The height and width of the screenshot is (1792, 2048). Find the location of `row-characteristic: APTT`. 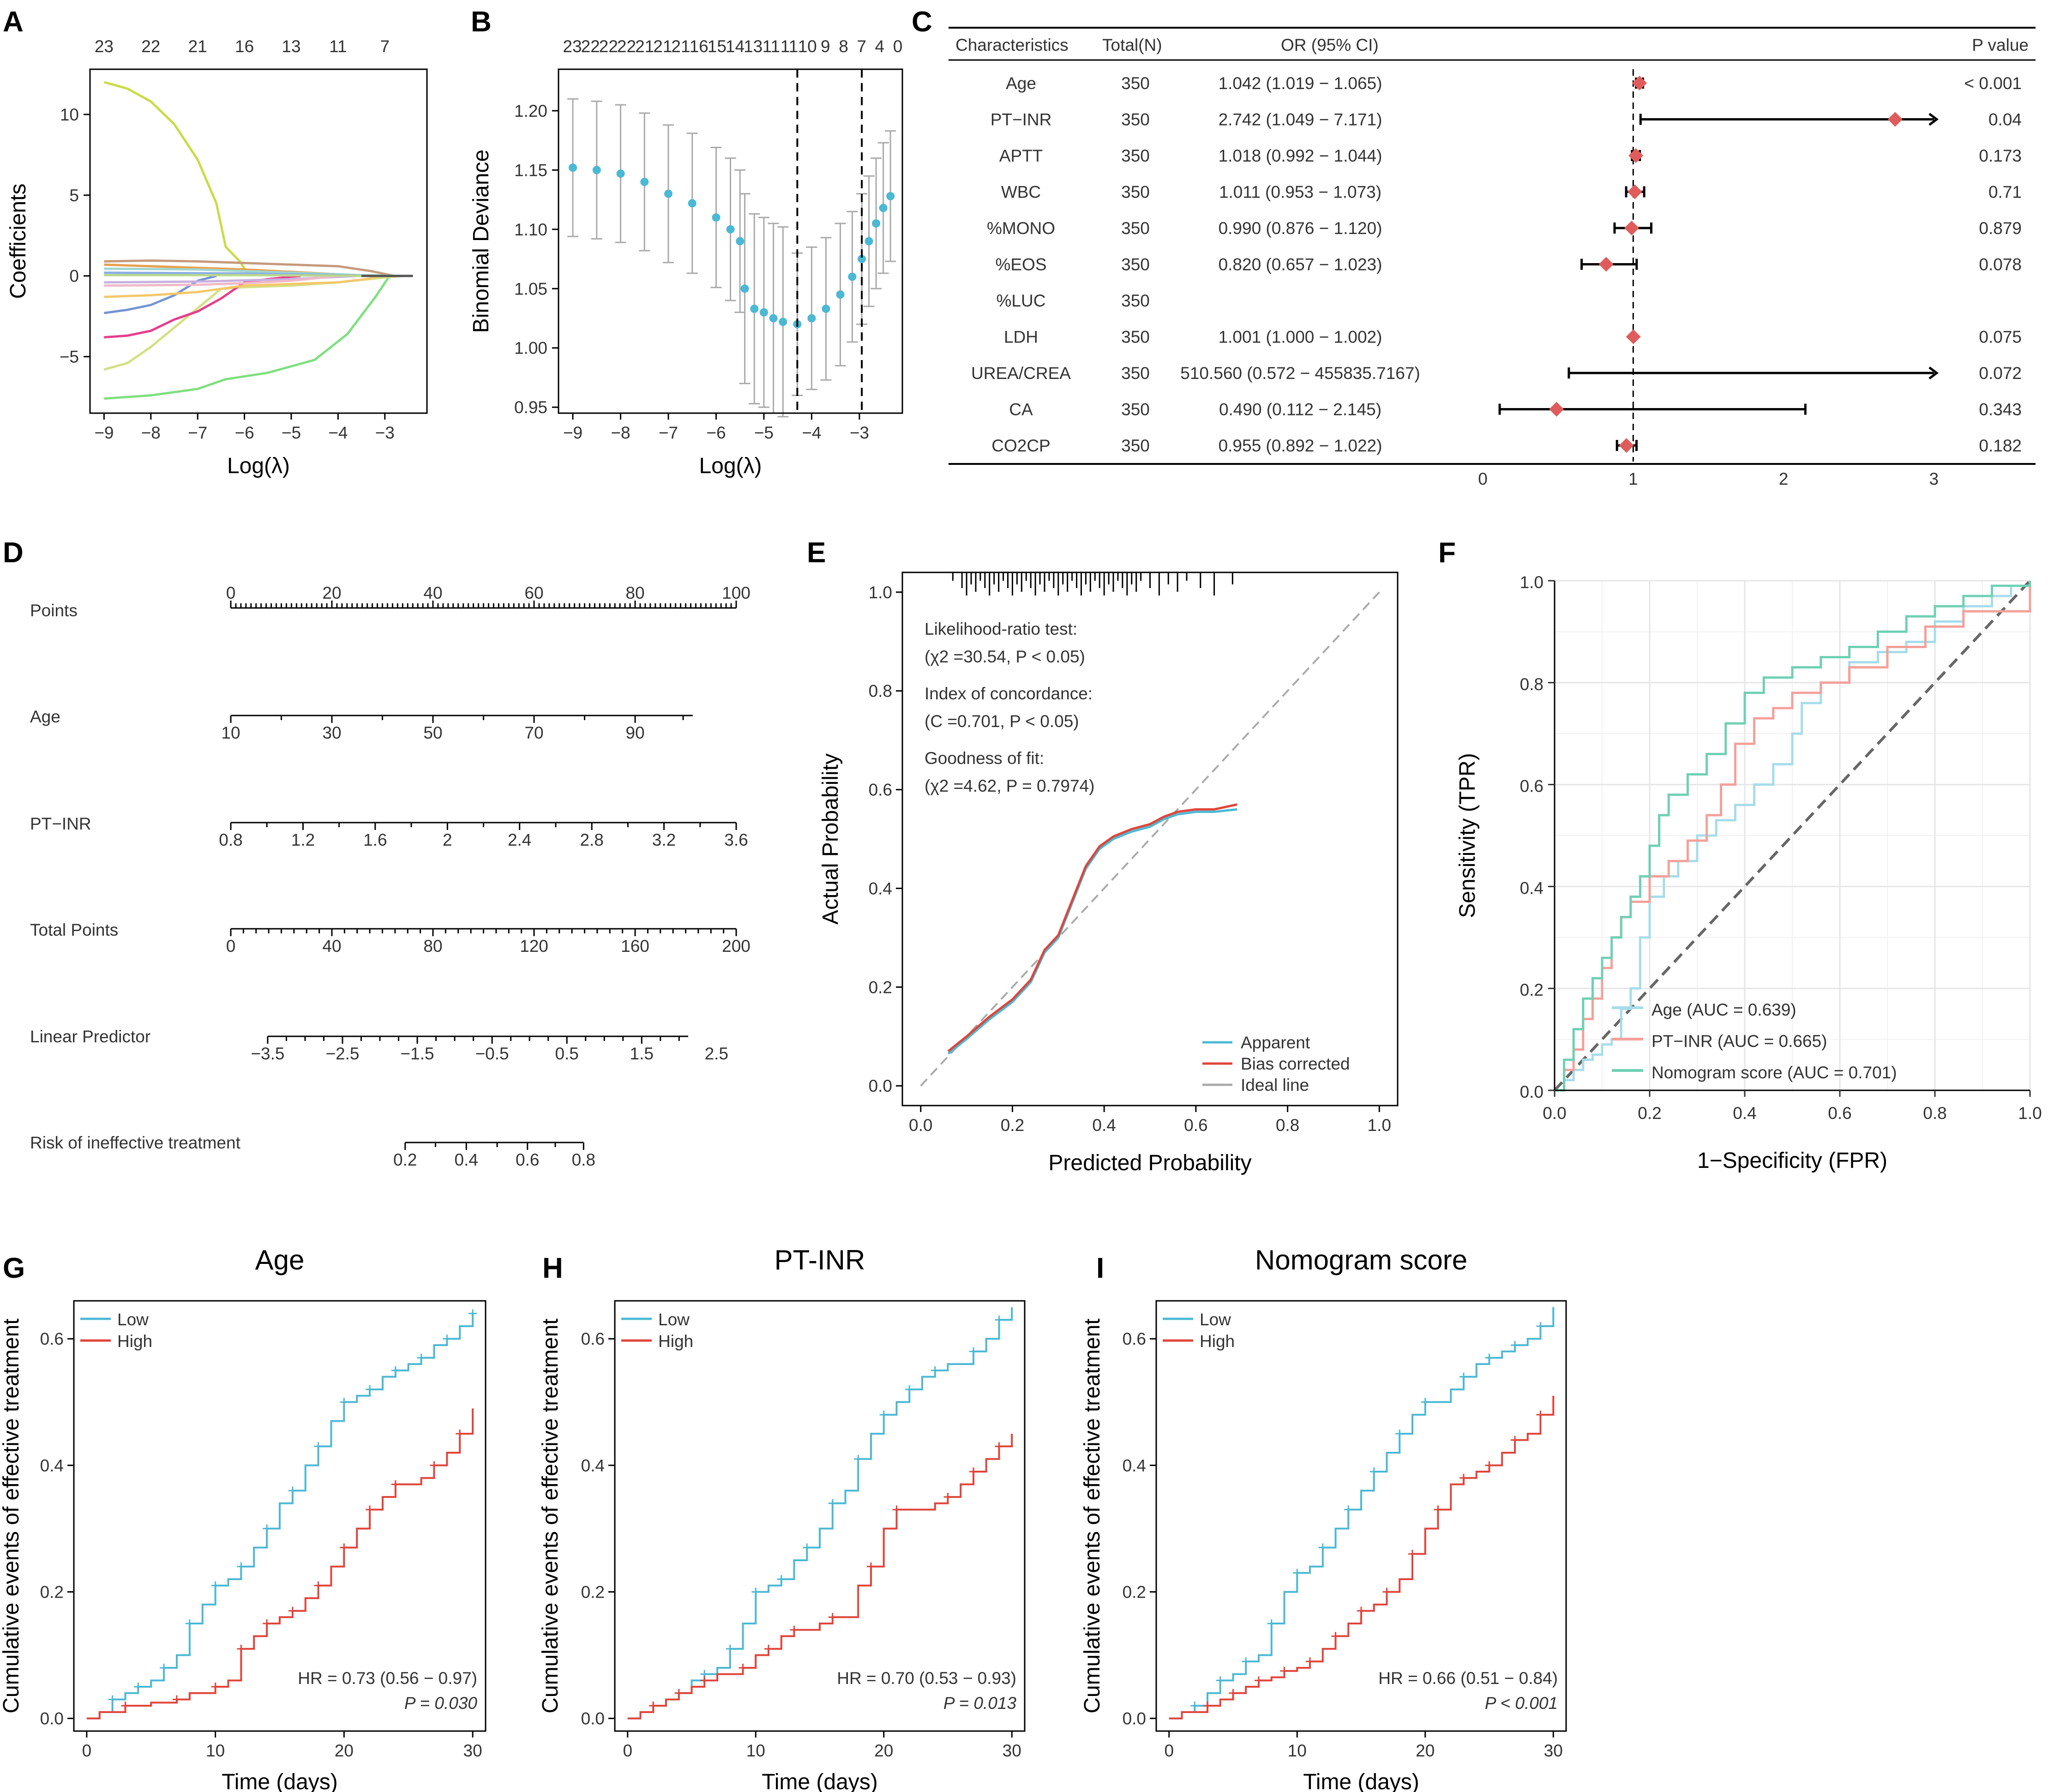

row-characteristic: APTT is located at coordinates (1021, 155).